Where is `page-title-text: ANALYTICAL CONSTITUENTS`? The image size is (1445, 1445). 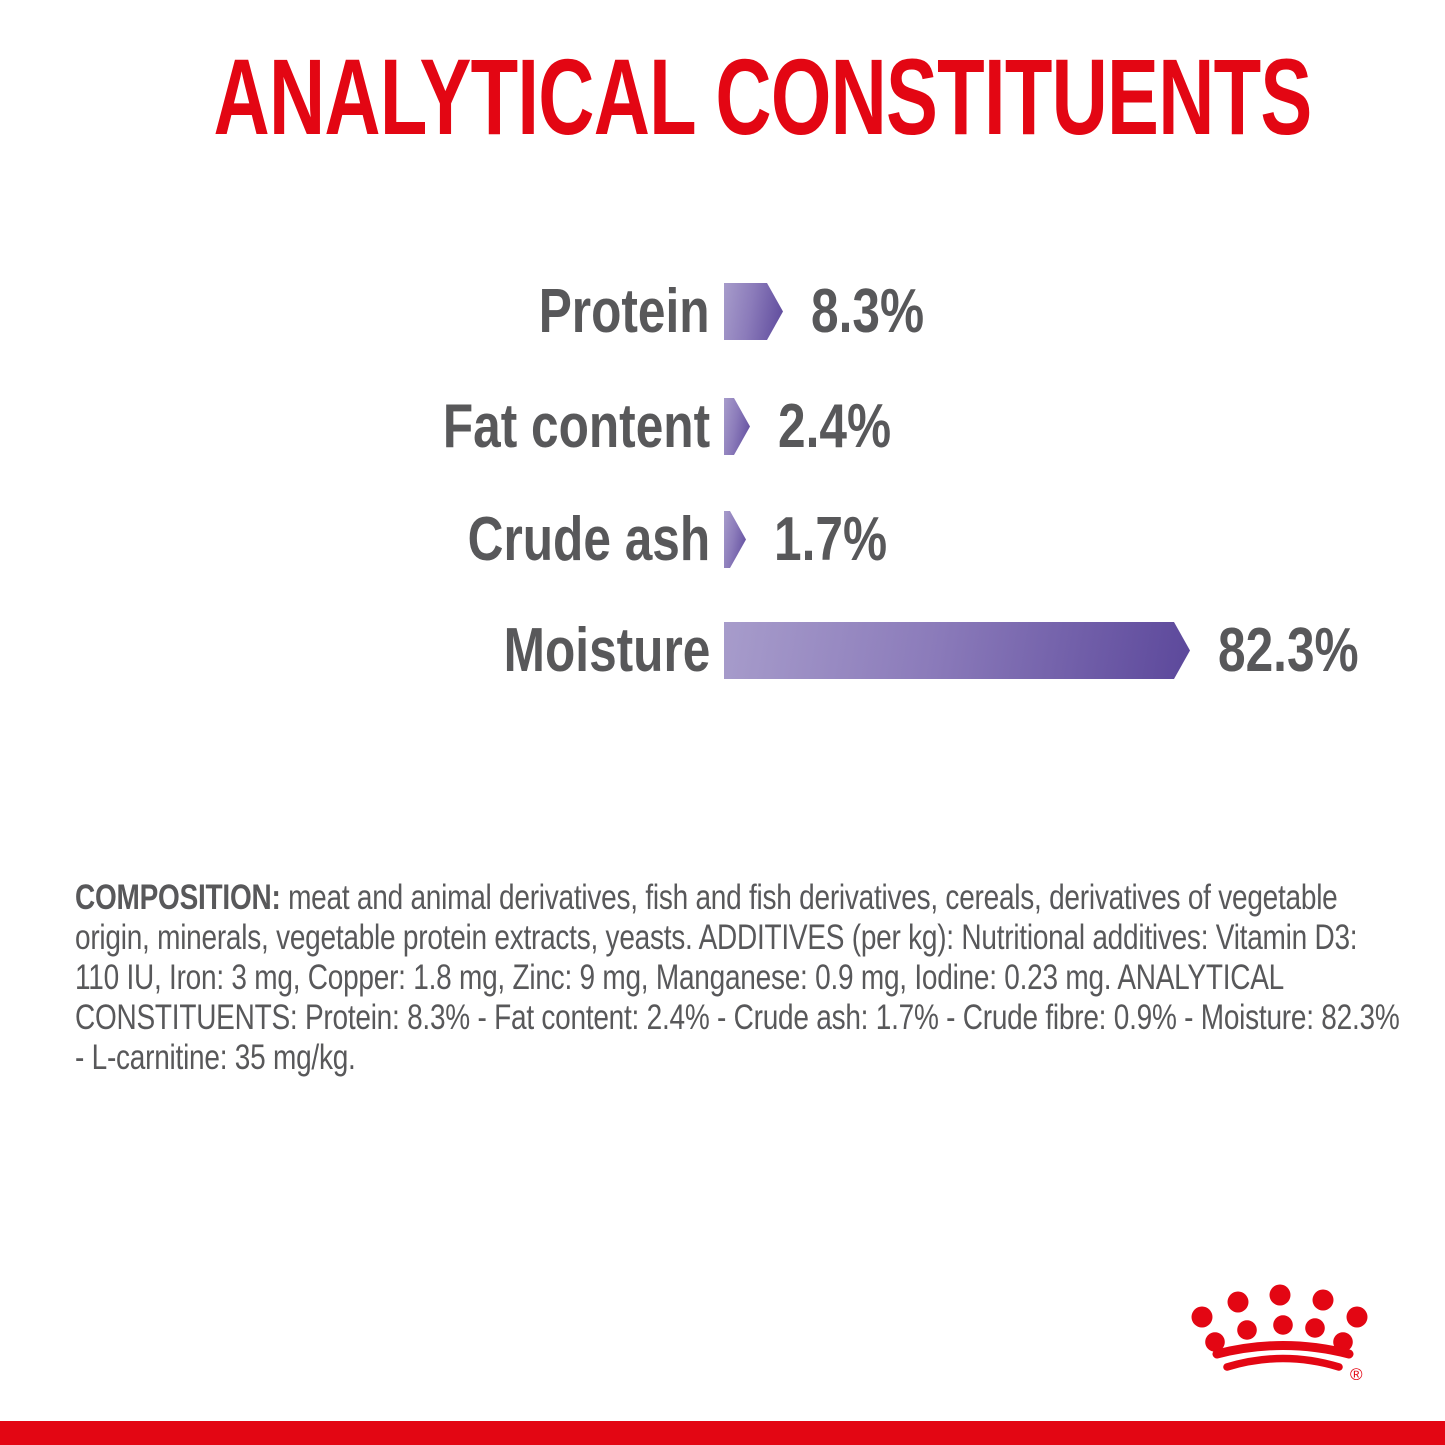
page-title-text: ANALYTICAL CONSTITUENTS is located at coordinates (763, 96).